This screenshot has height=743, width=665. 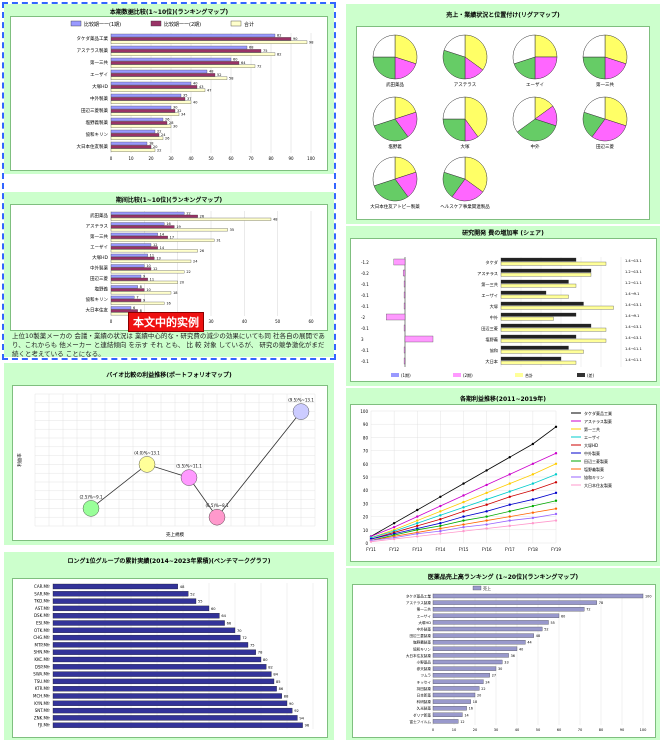 What do you see at coordinates (424, 701) in the screenshot?
I see `category-label: 科研製薬` at bounding box center [424, 701].